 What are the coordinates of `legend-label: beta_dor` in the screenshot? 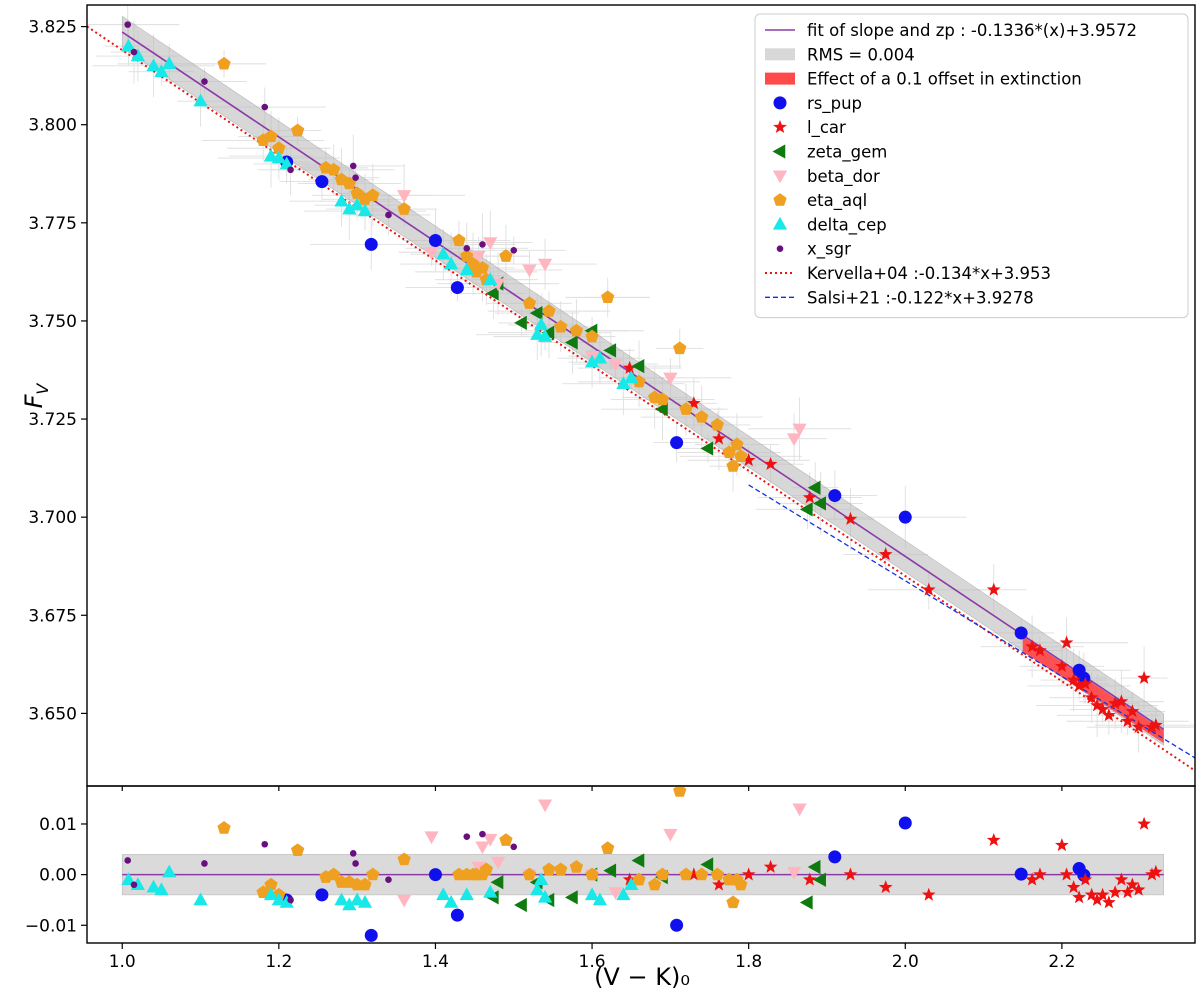 It's located at (843, 177).